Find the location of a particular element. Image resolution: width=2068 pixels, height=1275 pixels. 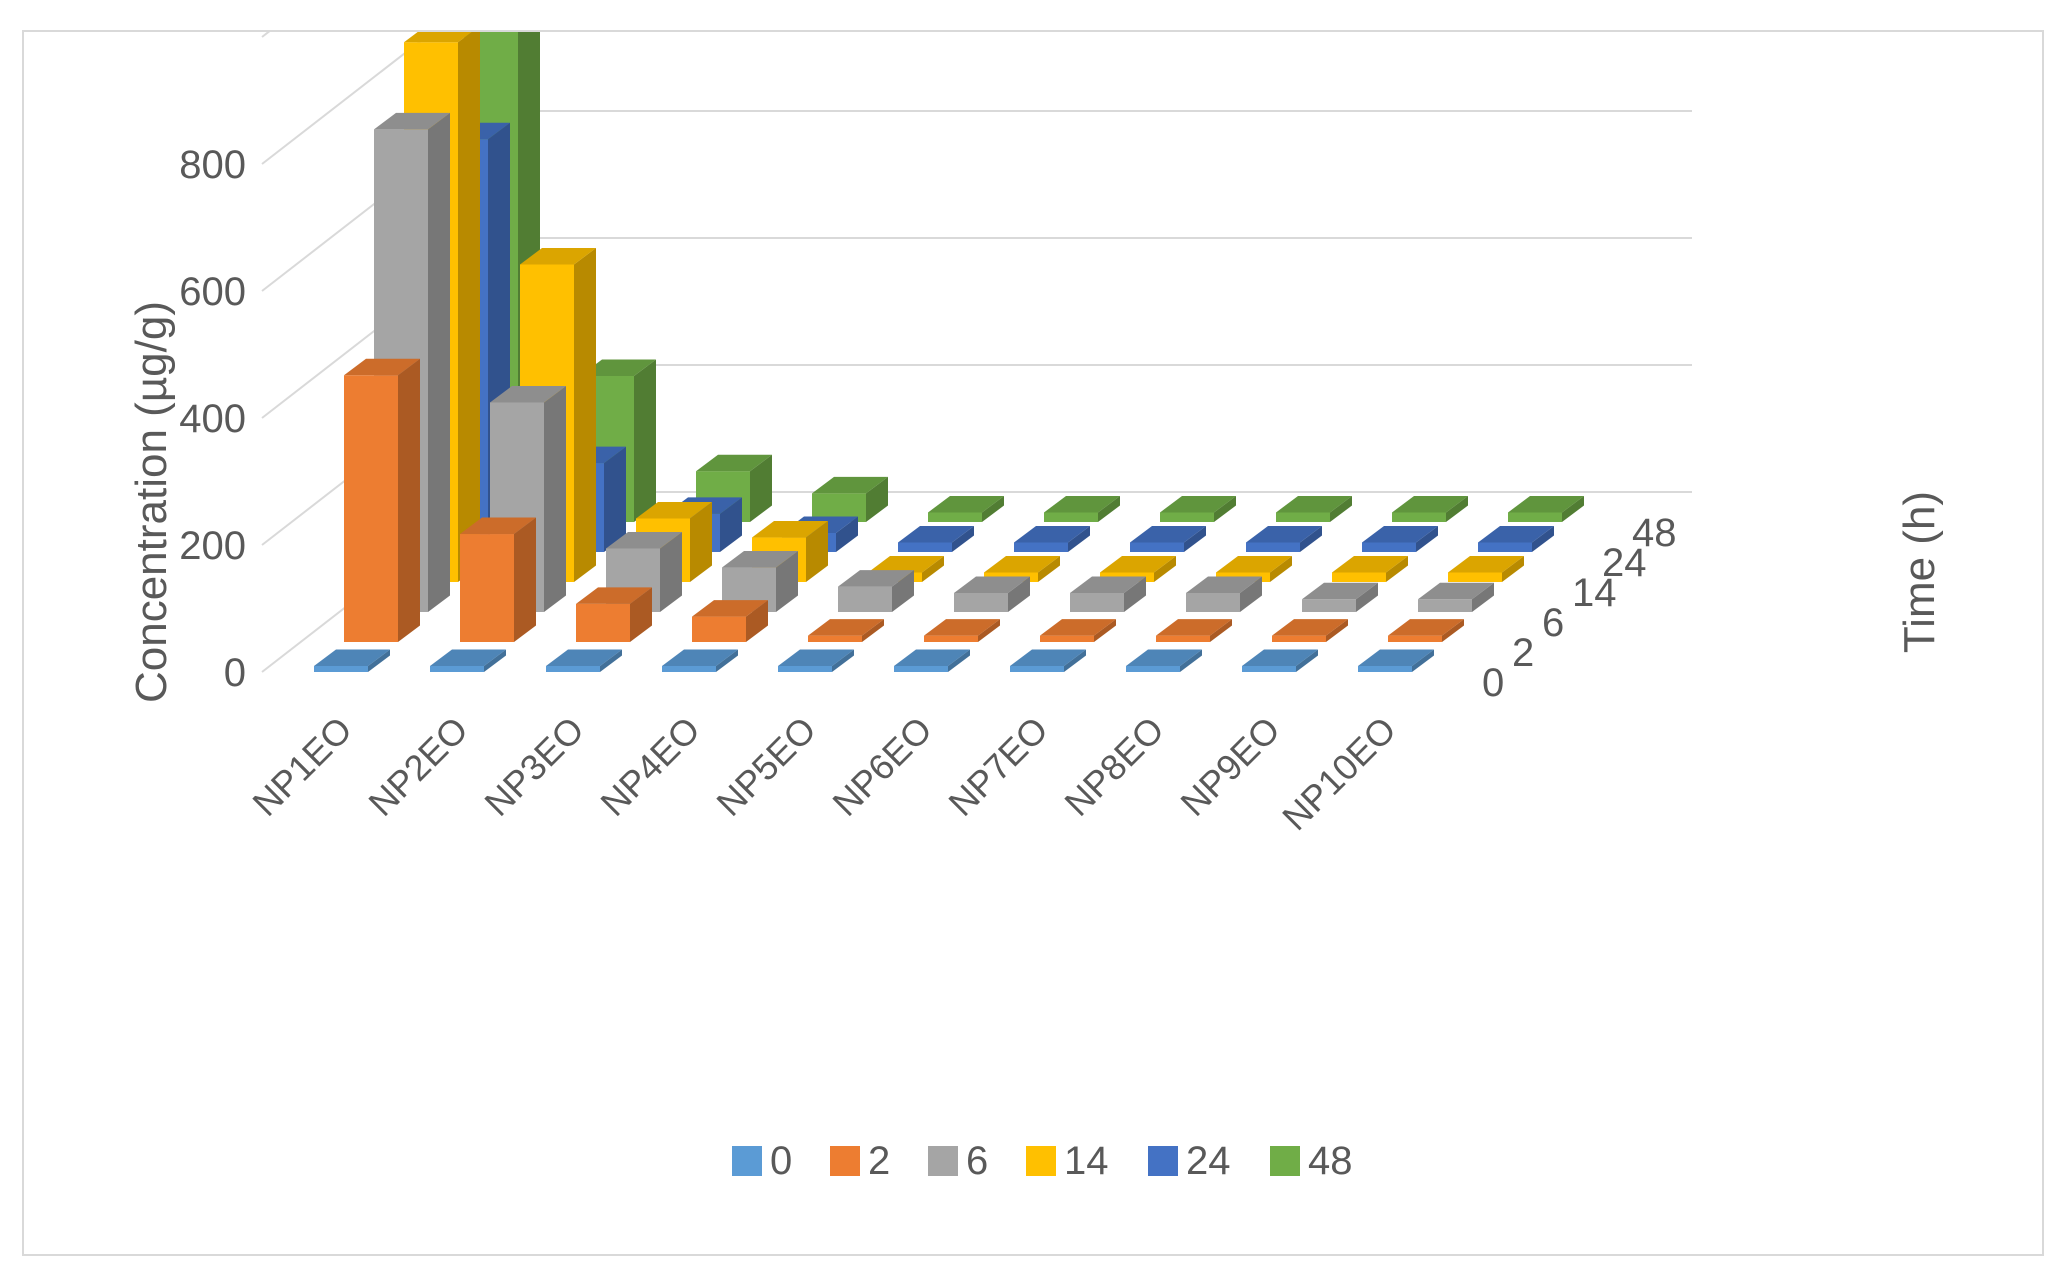

bar-NP10EO-t24 is located at coordinates (1516, 538).